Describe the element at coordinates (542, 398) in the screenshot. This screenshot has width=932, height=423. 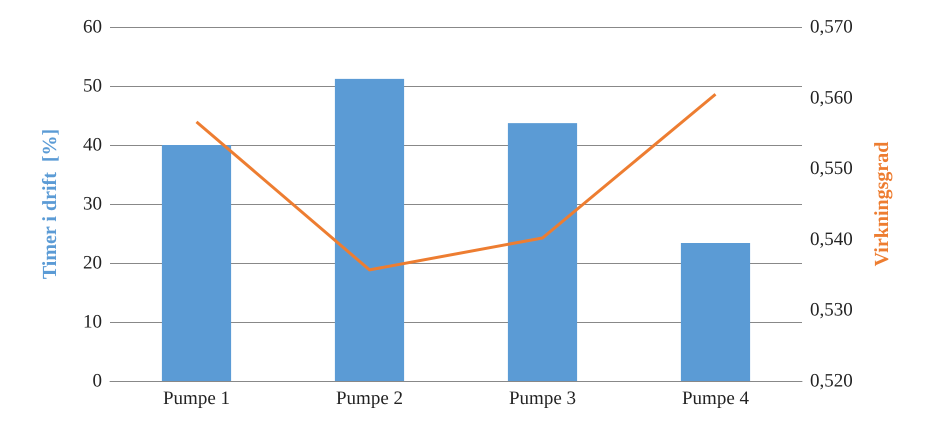
I see `x-tick-label: Pumpe 3` at that location.